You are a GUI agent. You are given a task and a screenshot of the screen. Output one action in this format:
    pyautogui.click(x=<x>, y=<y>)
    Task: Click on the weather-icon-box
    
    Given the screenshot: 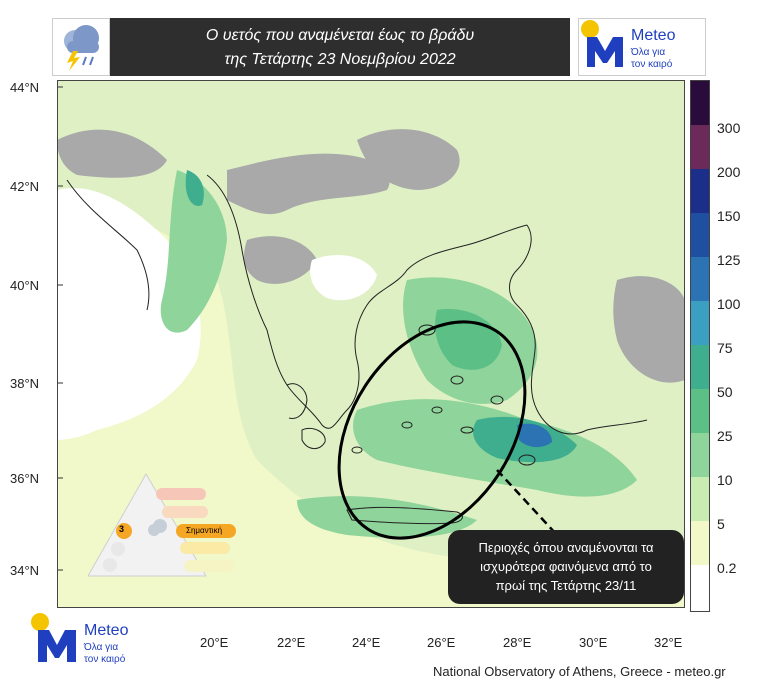 What is the action you would take?
    pyautogui.click(x=81, y=47)
    